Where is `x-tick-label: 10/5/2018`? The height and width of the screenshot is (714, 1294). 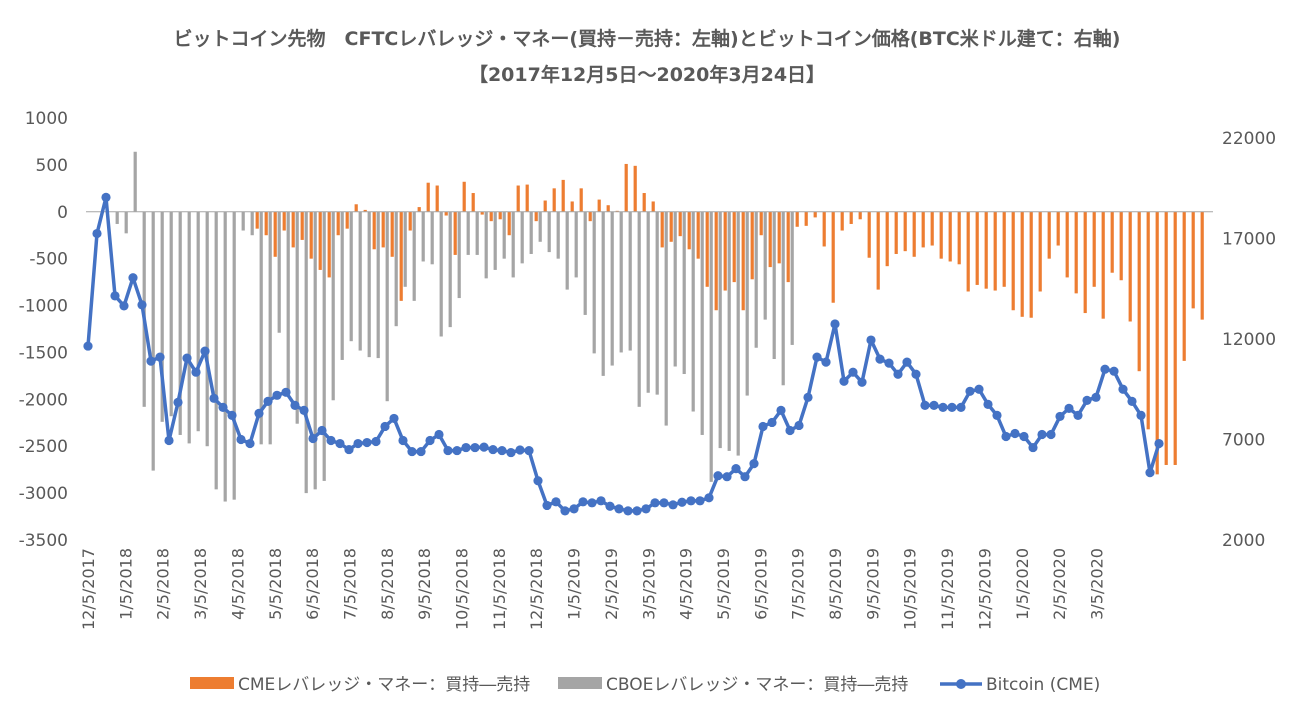
x-tick-label: 10/5/2018 is located at coordinates (462, 589).